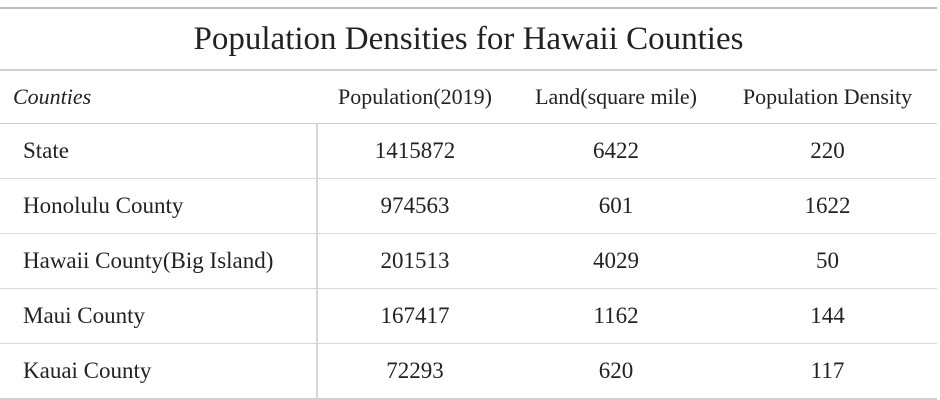  I want to click on land-cell: 620, so click(616, 370).